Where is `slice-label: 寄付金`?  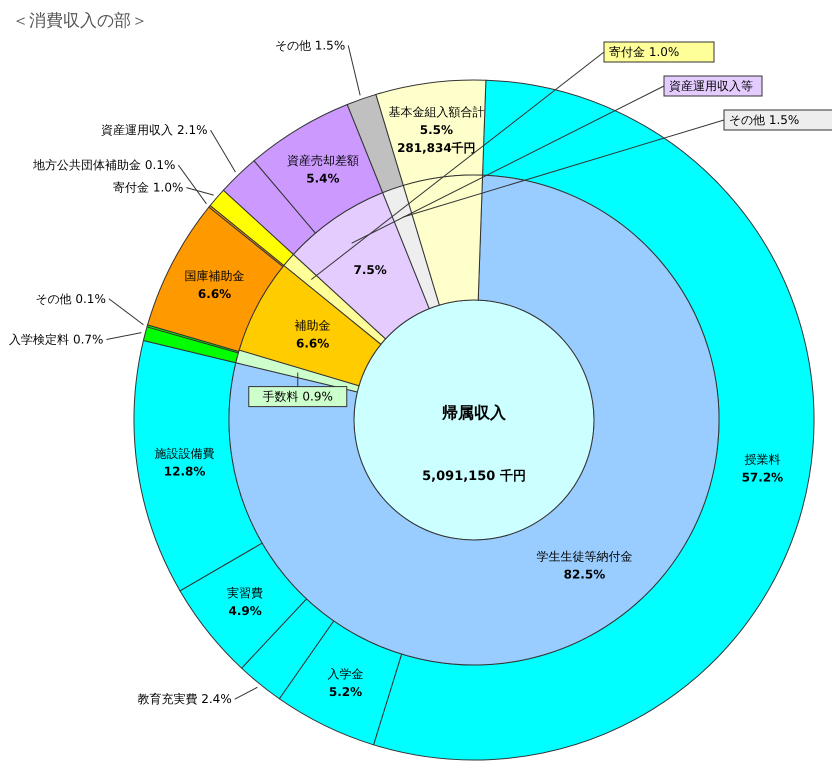
slice-label: 寄付金 is located at coordinates (131, 187).